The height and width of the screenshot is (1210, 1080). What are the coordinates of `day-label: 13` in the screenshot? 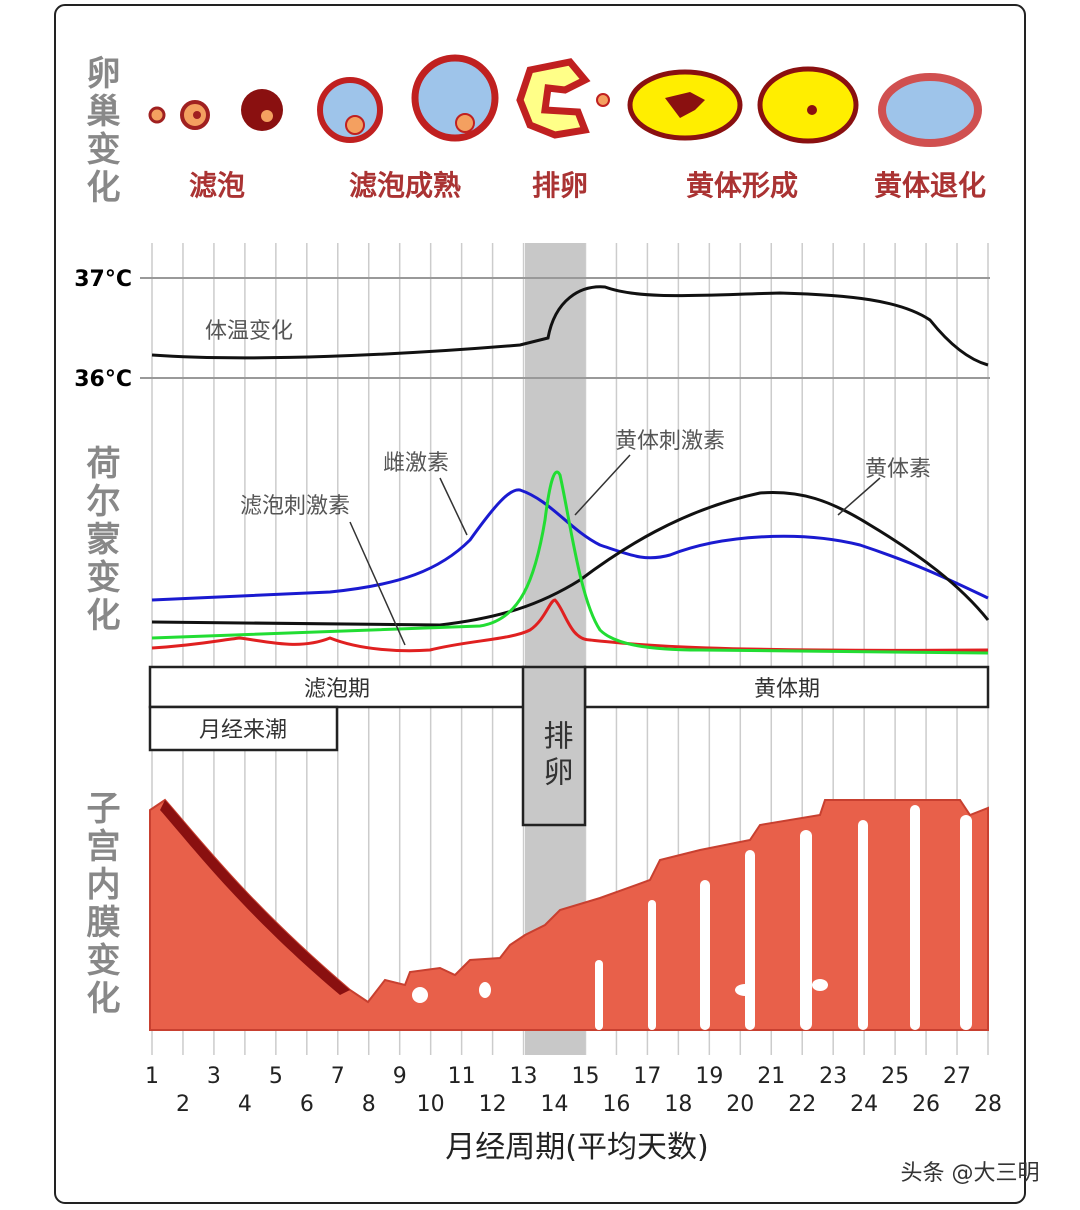 It's located at (524, 1076).